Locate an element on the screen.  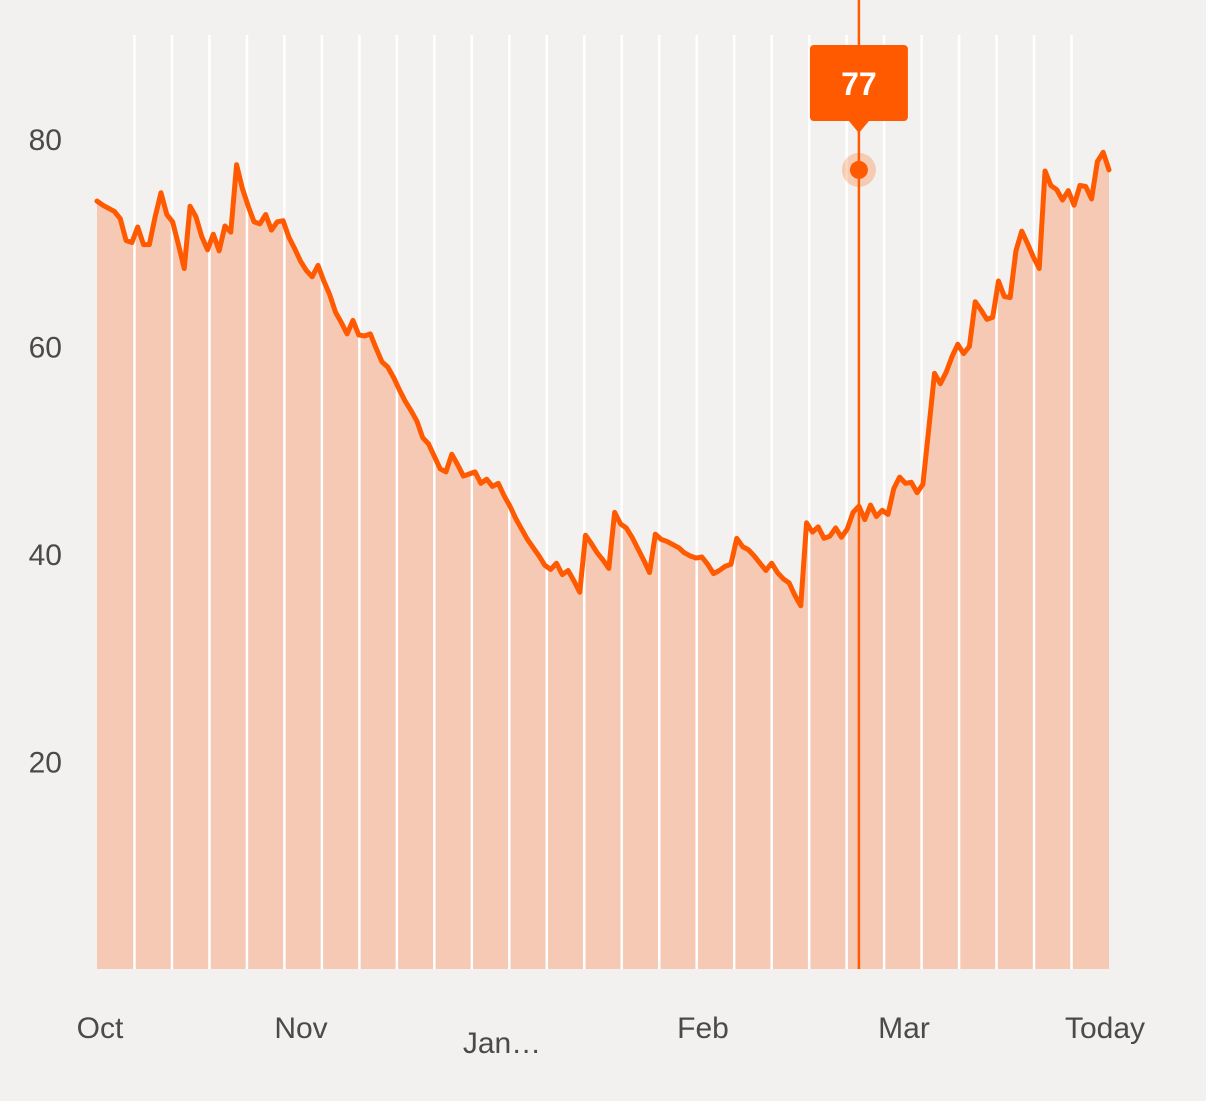
x-tick-label: Mar is located at coordinates (904, 1028).